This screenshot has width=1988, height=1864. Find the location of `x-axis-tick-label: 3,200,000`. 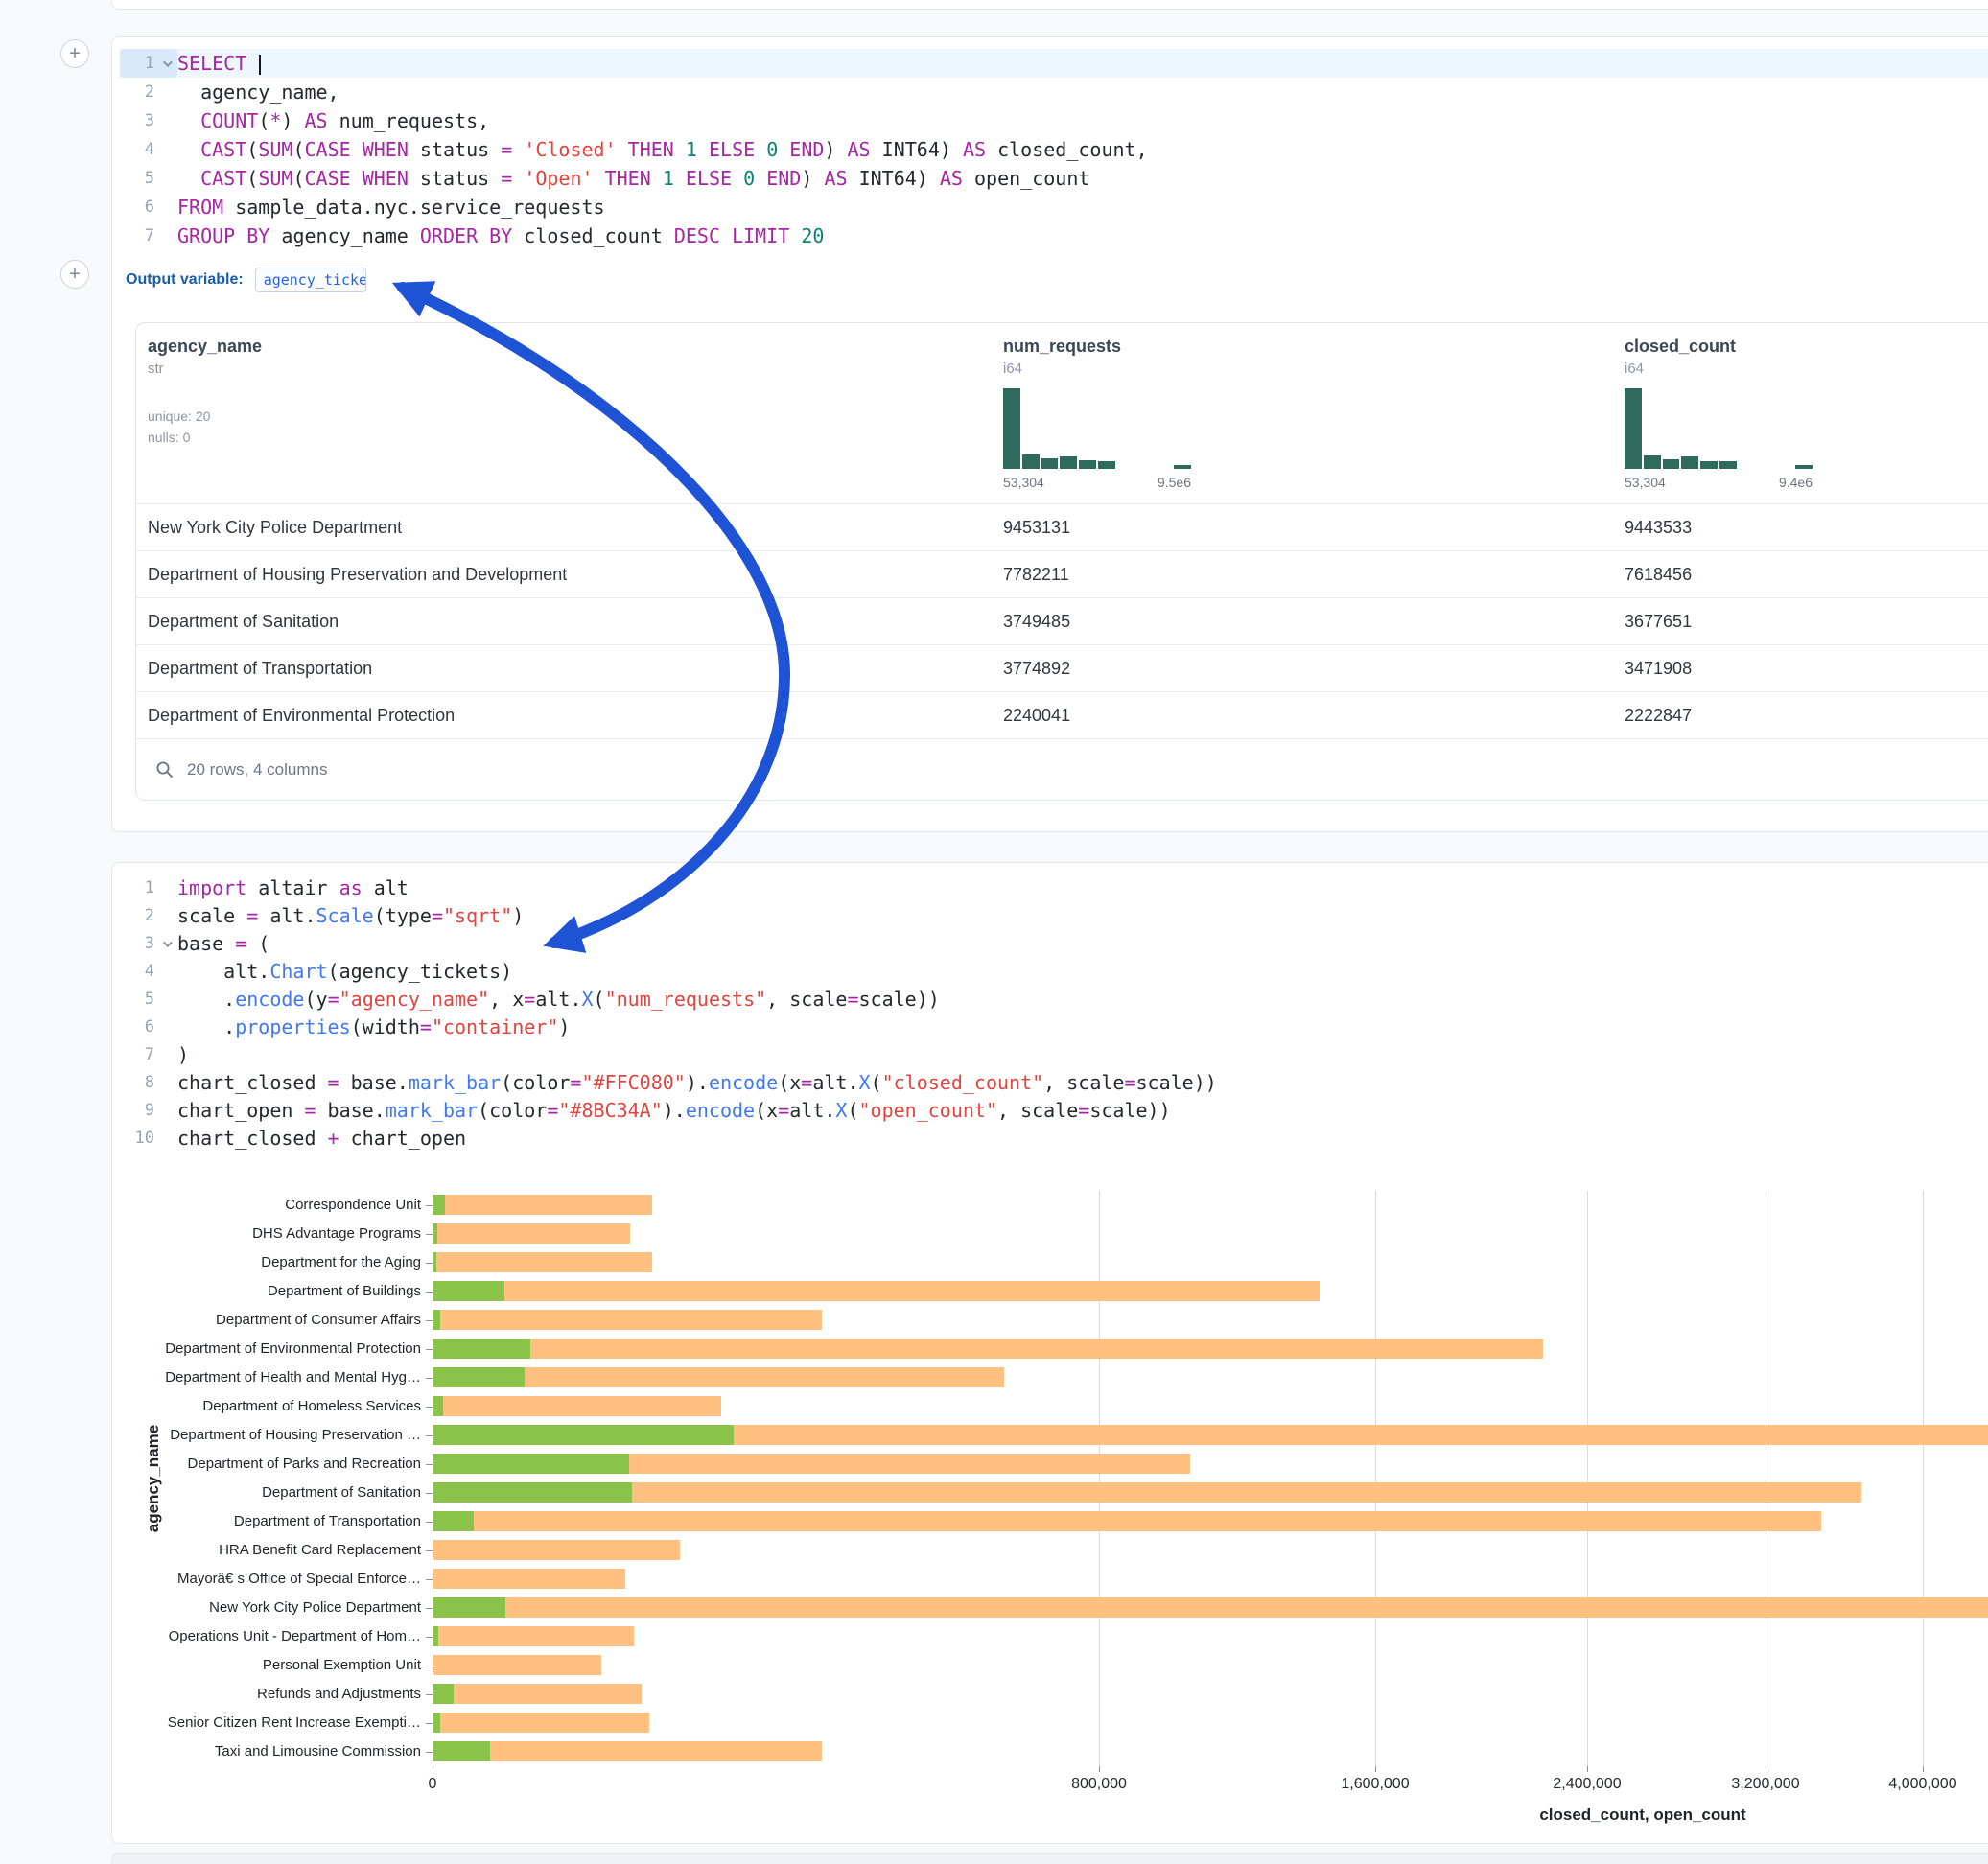

x-axis-tick-label: 3,200,000 is located at coordinates (1766, 1784).